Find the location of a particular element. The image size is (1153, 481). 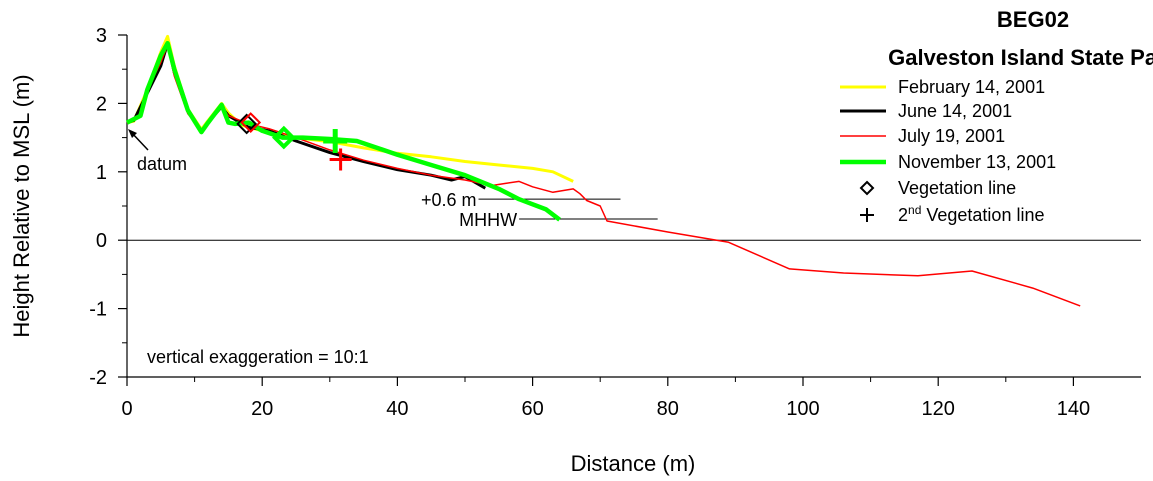

y-tick-label: 3 is located at coordinates (101, 36).